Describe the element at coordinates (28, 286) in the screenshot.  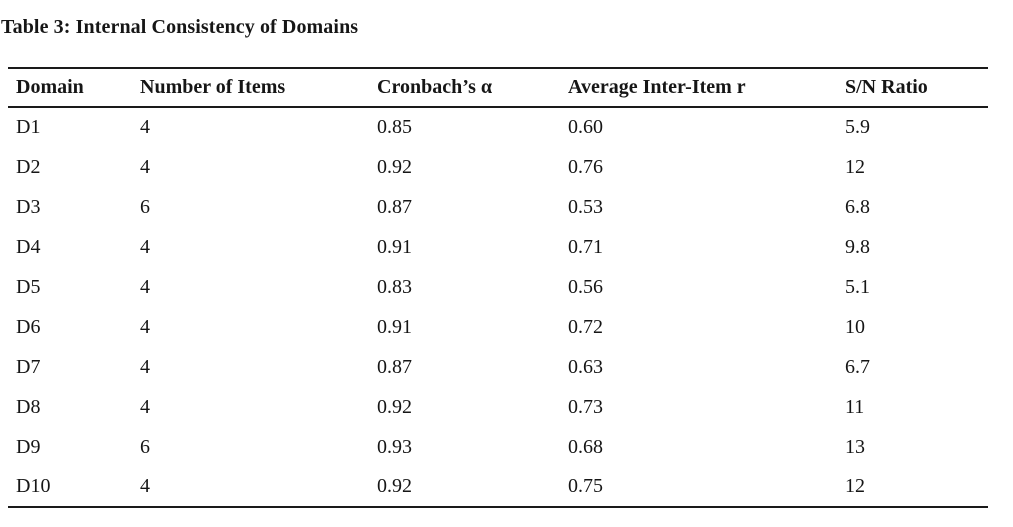
I see `domain-cell: D5` at that location.